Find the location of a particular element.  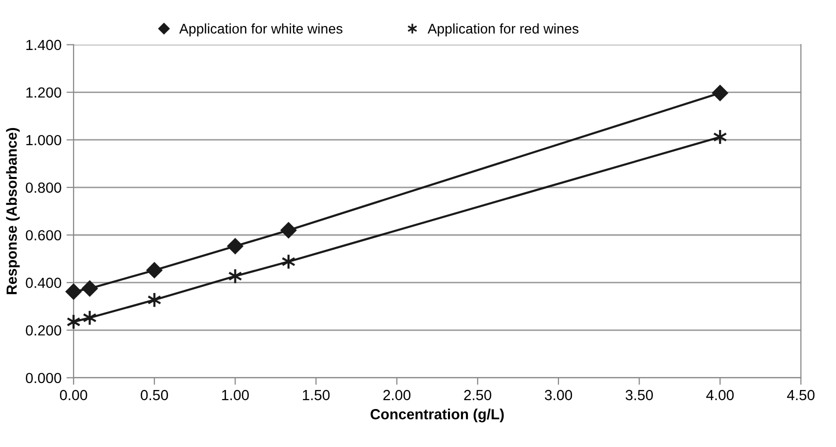

x-tick-label: 4.50 is located at coordinates (801, 395).